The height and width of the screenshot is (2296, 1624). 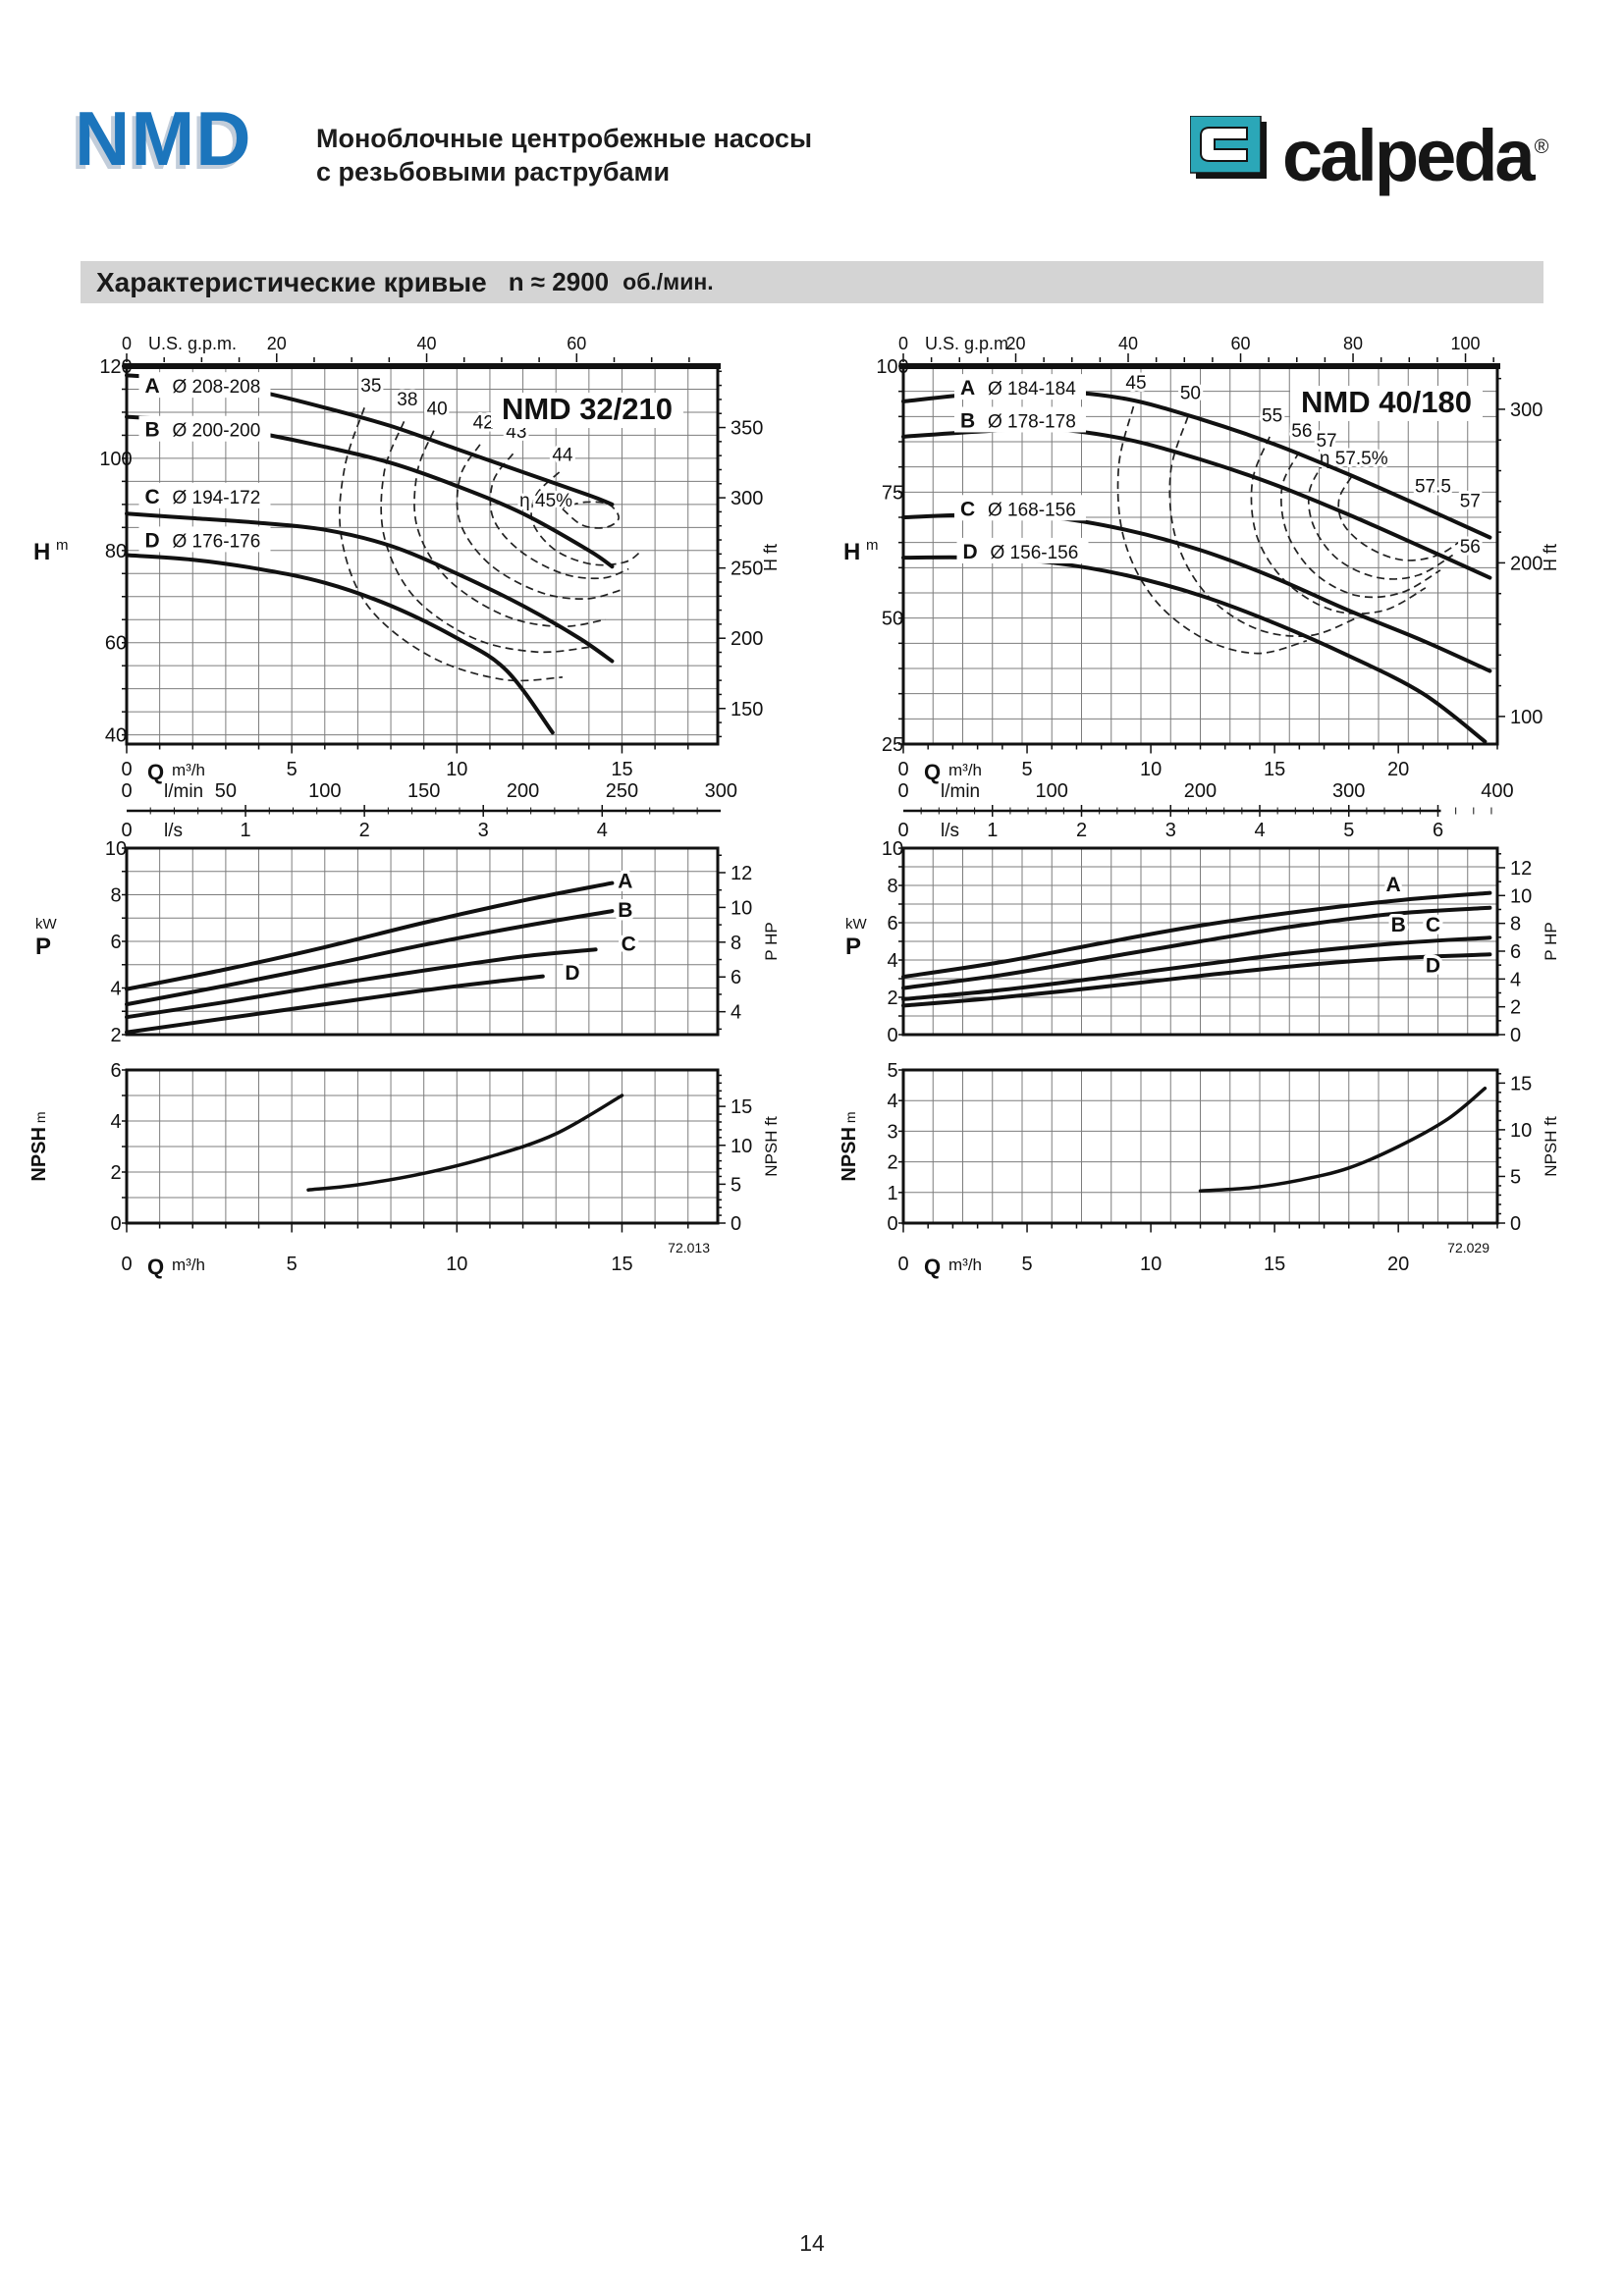 I want to click on impeller-size-C: Ø 194-172, so click(x=216, y=498).